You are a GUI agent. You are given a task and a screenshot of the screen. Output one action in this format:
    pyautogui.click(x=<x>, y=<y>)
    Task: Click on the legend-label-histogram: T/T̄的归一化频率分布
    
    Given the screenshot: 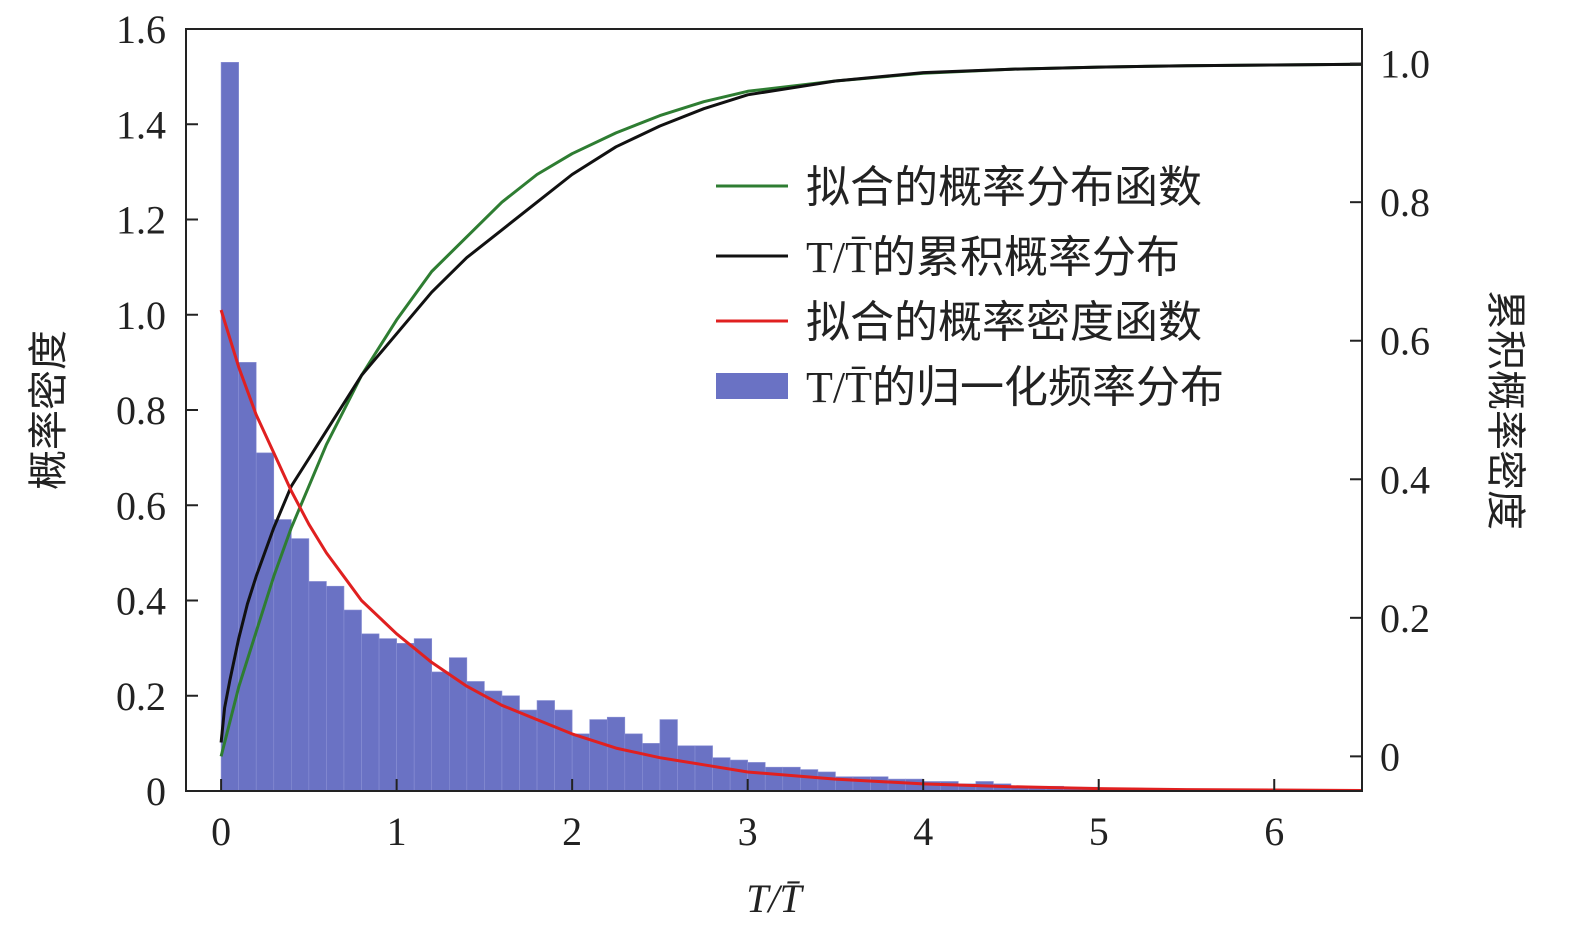 What is the action you would take?
    pyautogui.click(x=1015, y=387)
    